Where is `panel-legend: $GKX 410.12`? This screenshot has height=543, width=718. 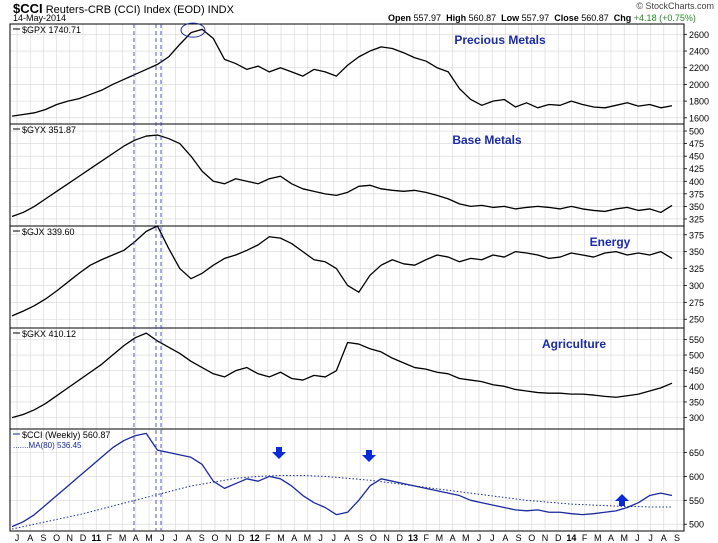
panel-legend: $GKX 410.12 is located at coordinates (49, 334).